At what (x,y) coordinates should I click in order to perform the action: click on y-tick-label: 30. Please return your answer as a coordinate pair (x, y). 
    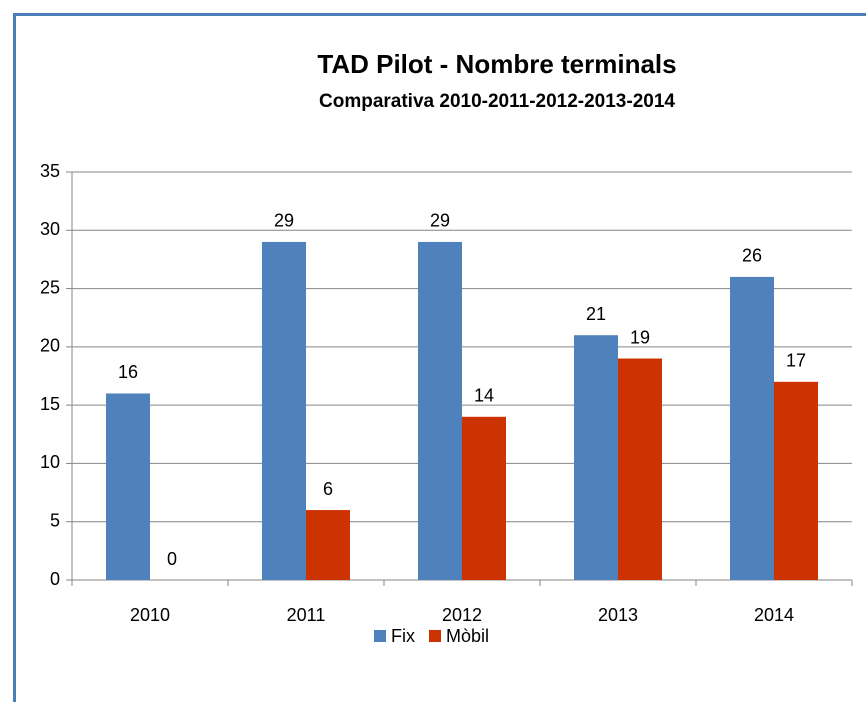
    Looking at the image, I should click on (50, 229).